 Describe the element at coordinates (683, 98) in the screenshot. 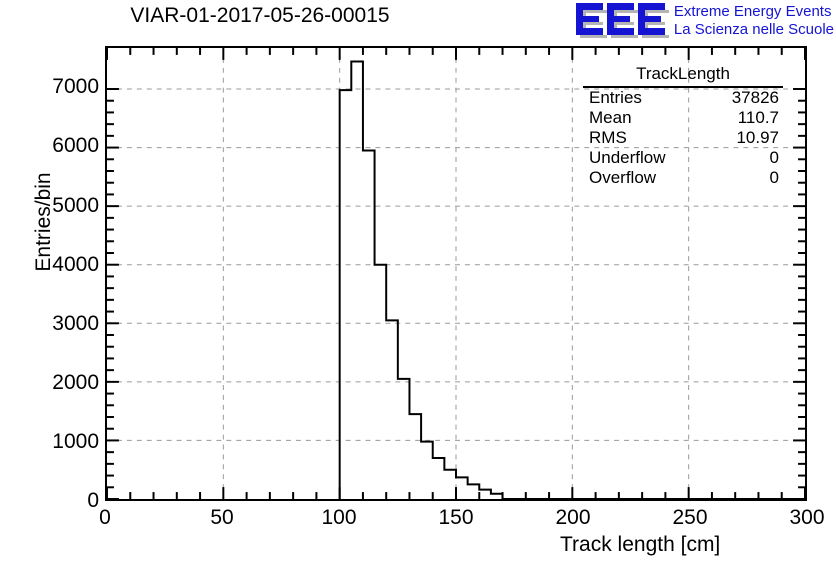

I see `stats-row: Entries 37826` at that location.